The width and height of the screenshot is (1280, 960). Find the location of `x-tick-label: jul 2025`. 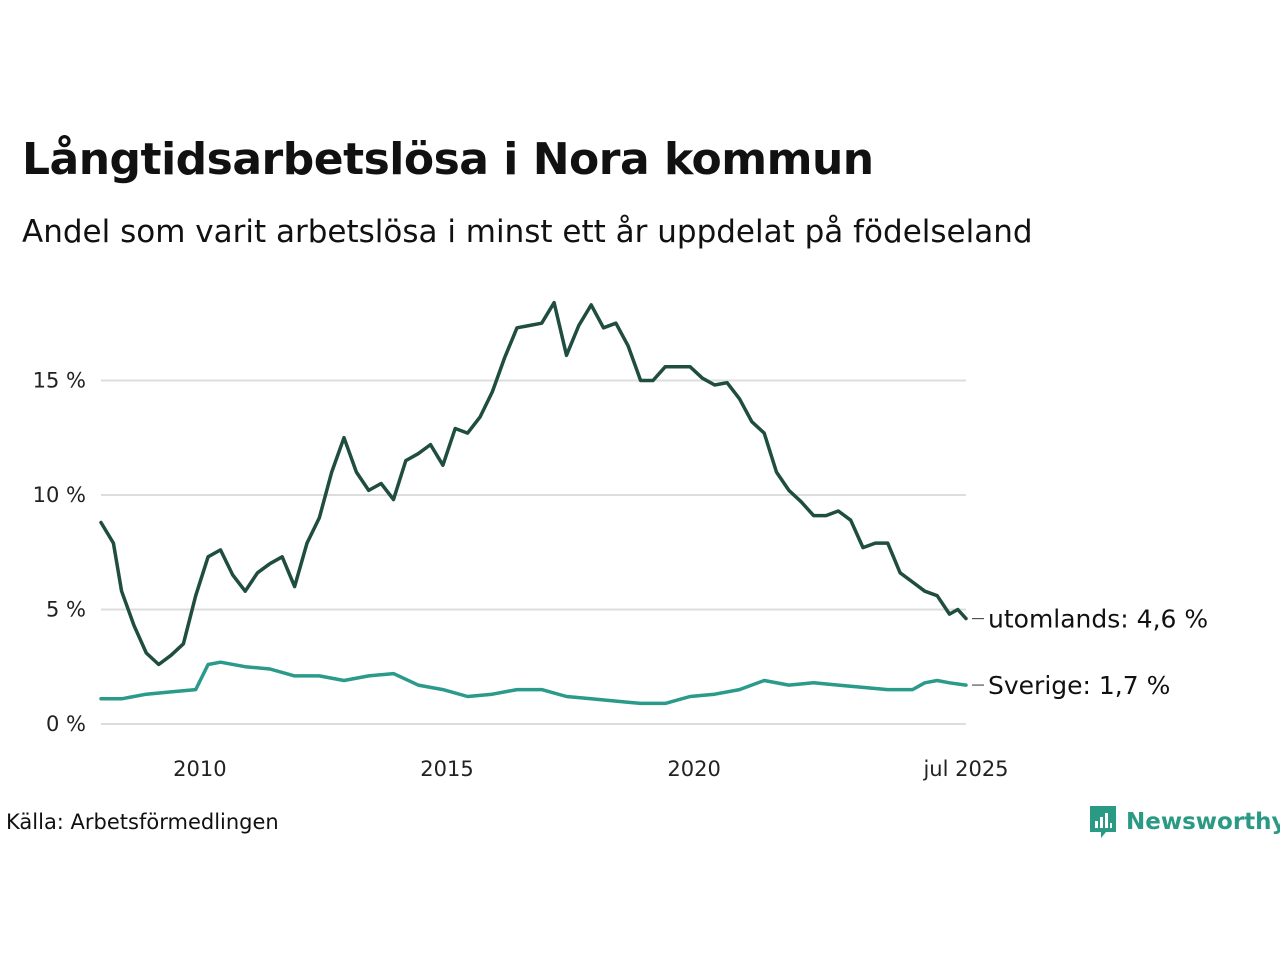

x-tick-label: jul 2025 is located at coordinates (965, 769).